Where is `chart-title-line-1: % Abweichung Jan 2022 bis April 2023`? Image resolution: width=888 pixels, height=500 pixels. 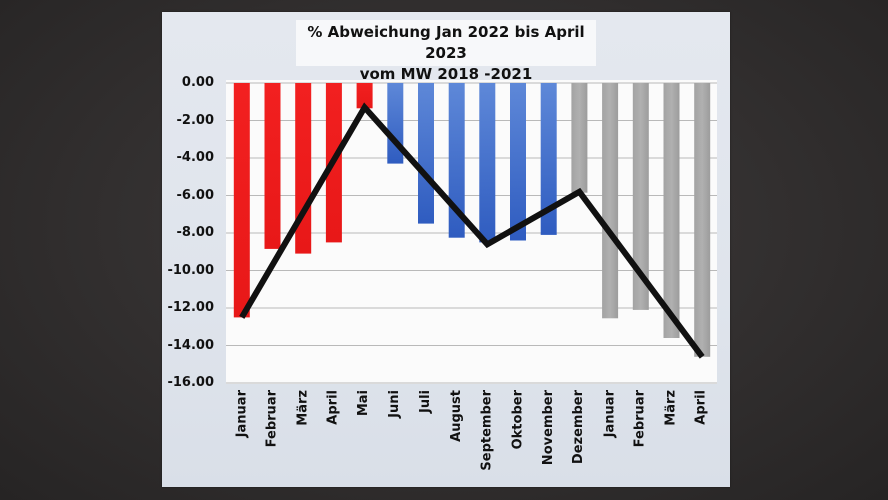
chart-title-line-1: % Abweichung Jan 2022 bis April 2023 is located at coordinates (446, 42).